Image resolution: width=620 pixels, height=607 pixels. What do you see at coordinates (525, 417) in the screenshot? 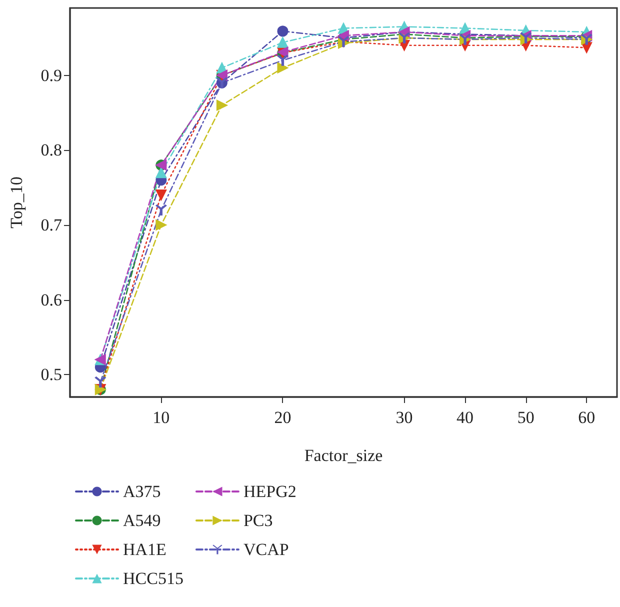
I see `x-tick-label: 50` at bounding box center [525, 417].